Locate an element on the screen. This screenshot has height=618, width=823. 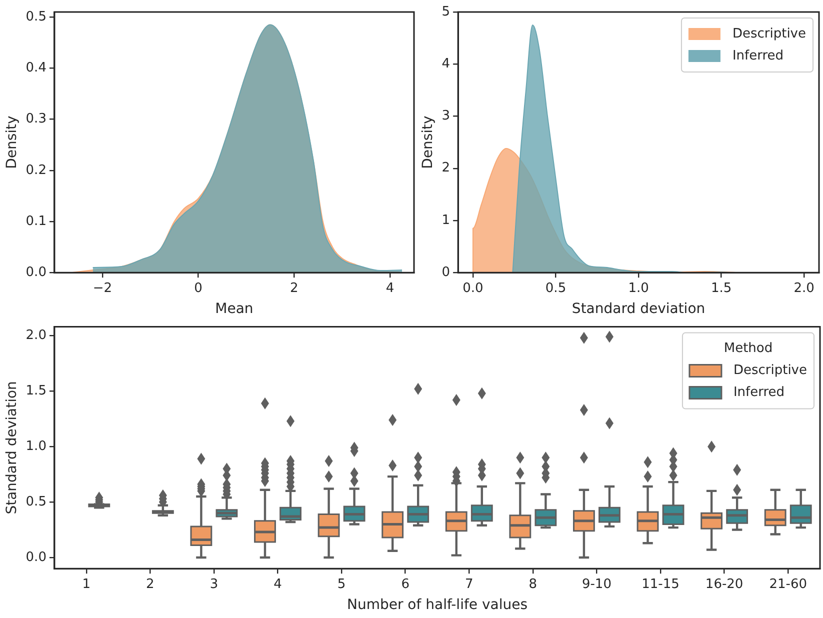
y-tick-label: 4 is located at coordinates (446, 64).